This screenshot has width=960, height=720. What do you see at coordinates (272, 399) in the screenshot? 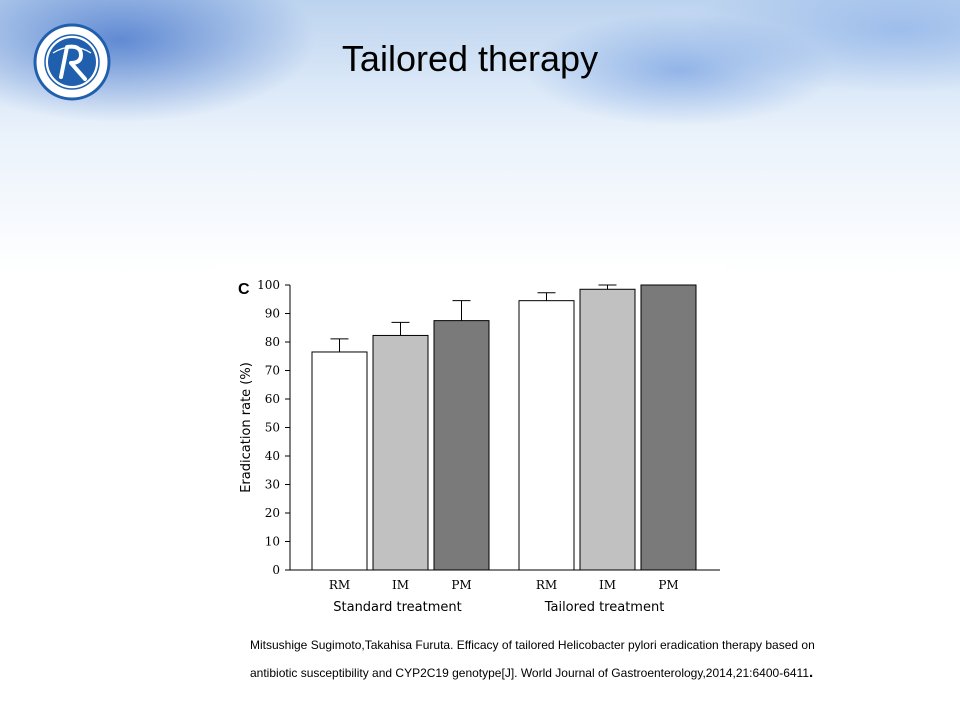
I see `y-tick-label-60: 60` at bounding box center [272, 399].